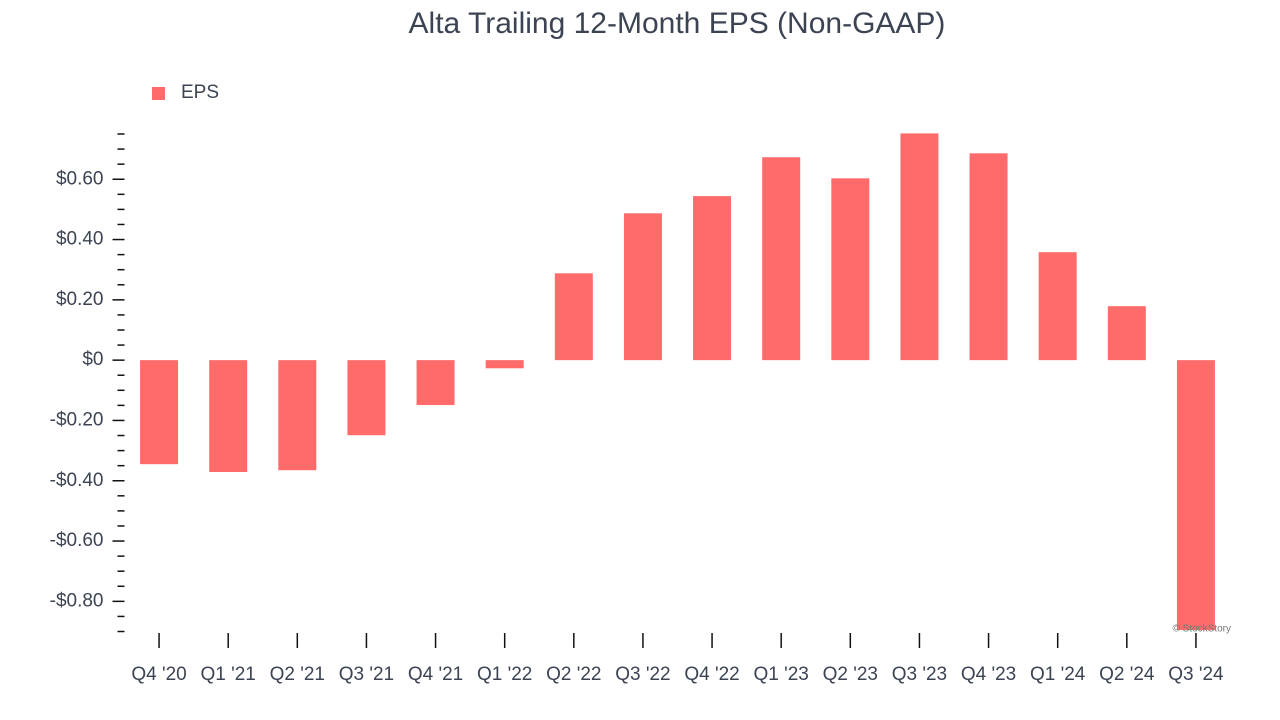 The width and height of the screenshot is (1280, 720). Describe the element at coordinates (850, 674) in the screenshot. I see `x-tick-label: Q2 '23` at that location.